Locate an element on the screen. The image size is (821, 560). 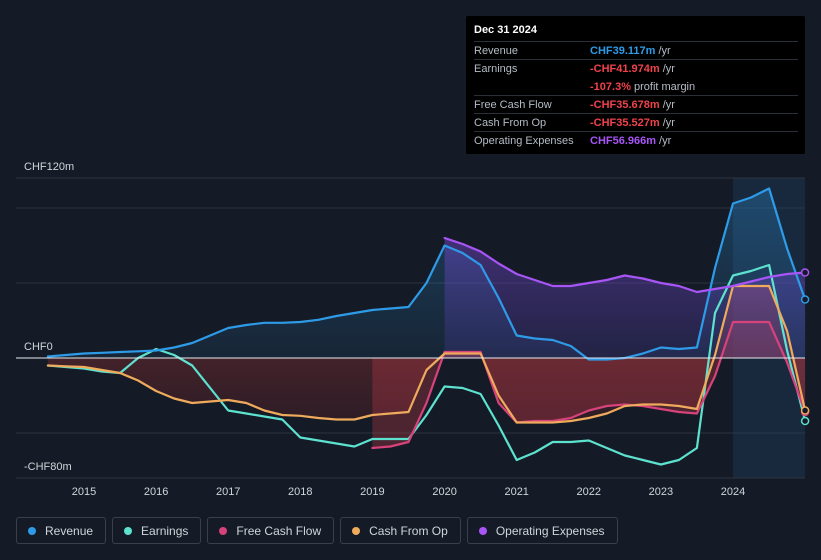
endpoint-earnings is located at coordinates (805, 421).